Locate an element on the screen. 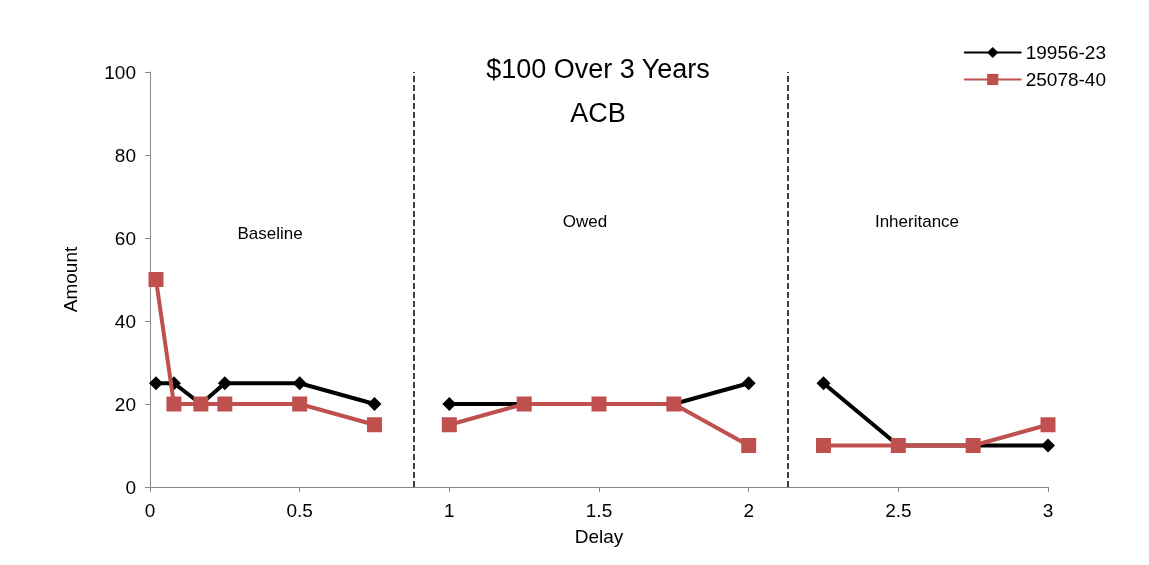 This screenshot has height=565, width=1149. x-tick-label: 0 is located at coordinates (150, 510).